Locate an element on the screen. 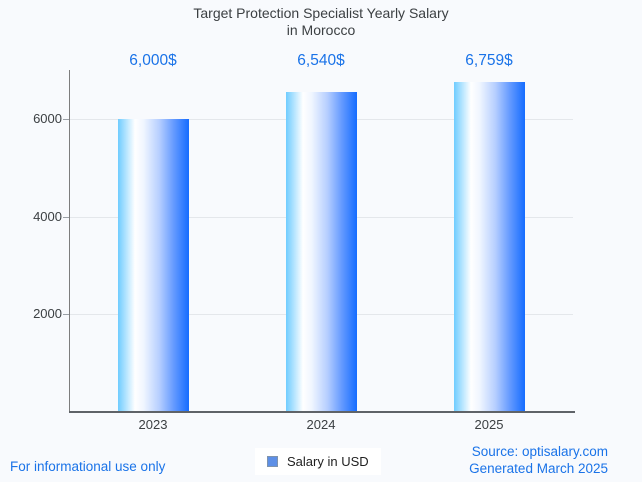  x-axis-line is located at coordinates (322, 412).